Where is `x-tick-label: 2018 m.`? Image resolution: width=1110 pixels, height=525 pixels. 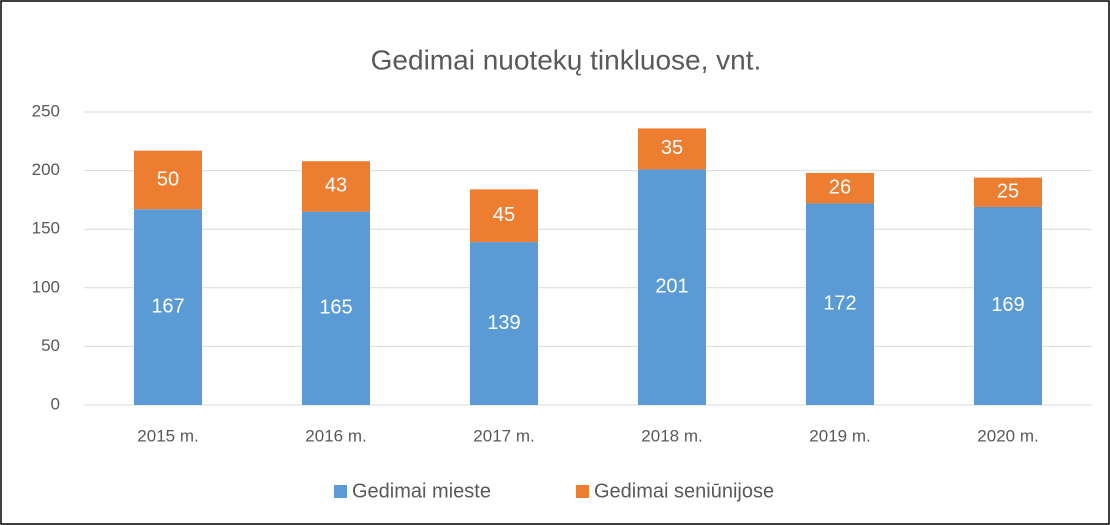
x-tick-label: 2018 m. is located at coordinates (671, 435).